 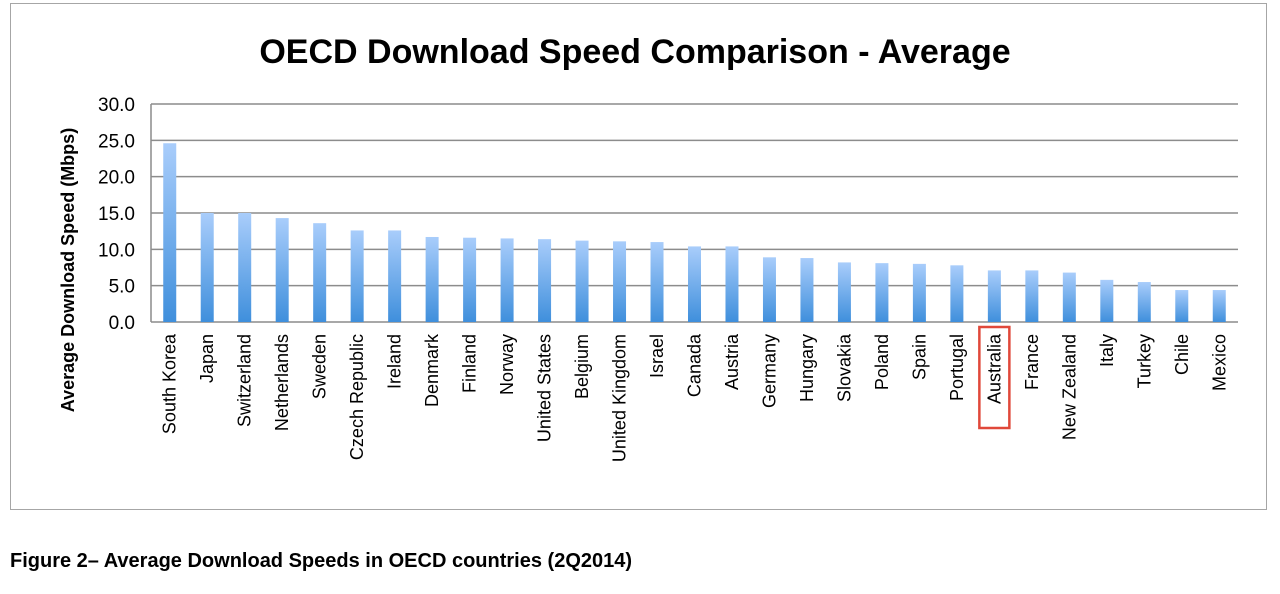 What do you see at coordinates (635, 52) in the screenshot?
I see `chart-title: OECD Download Speed Comparison - Average` at bounding box center [635, 52].